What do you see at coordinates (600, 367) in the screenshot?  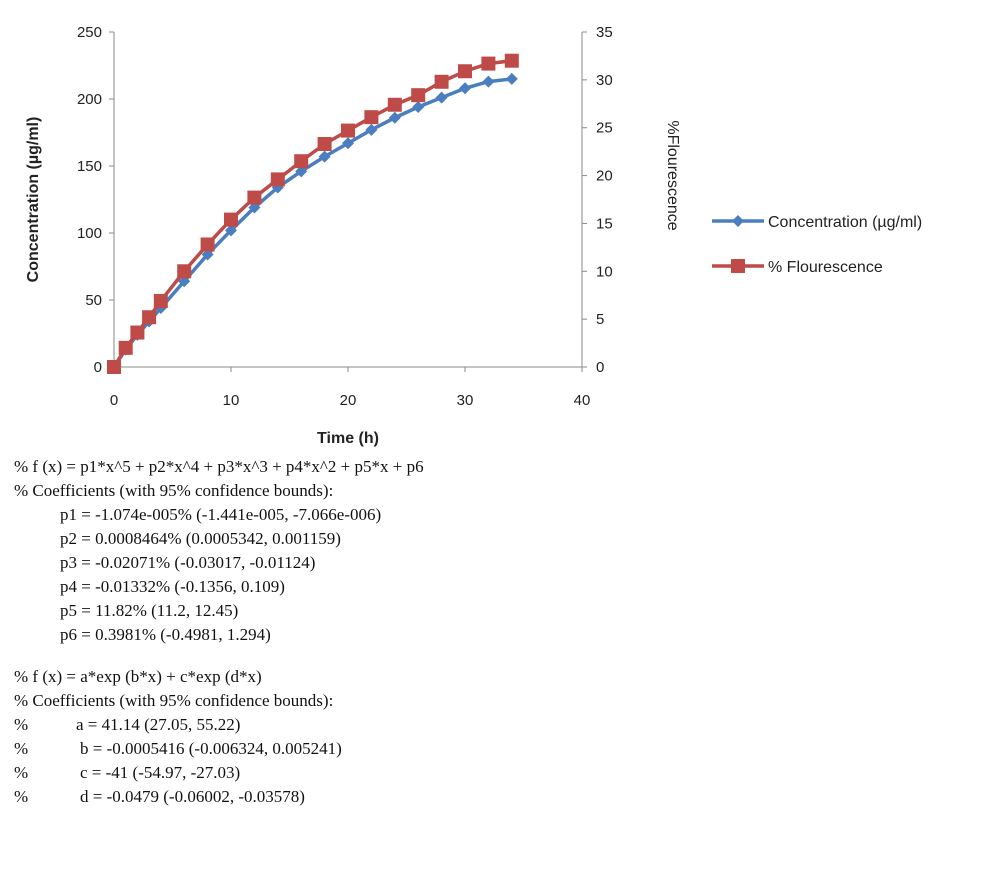 I see `y-right-tick-label: 0` at bounding box center [600, 367].